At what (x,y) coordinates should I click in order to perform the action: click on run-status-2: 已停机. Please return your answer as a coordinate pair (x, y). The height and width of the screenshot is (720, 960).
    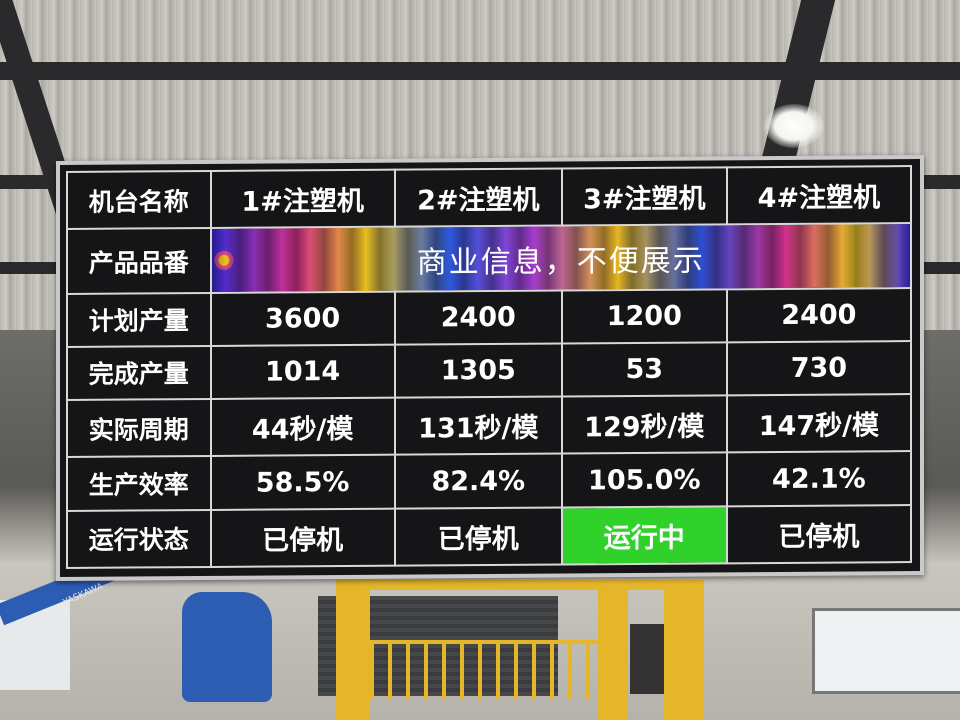
    Looking at the image, I should click on (478, 536).